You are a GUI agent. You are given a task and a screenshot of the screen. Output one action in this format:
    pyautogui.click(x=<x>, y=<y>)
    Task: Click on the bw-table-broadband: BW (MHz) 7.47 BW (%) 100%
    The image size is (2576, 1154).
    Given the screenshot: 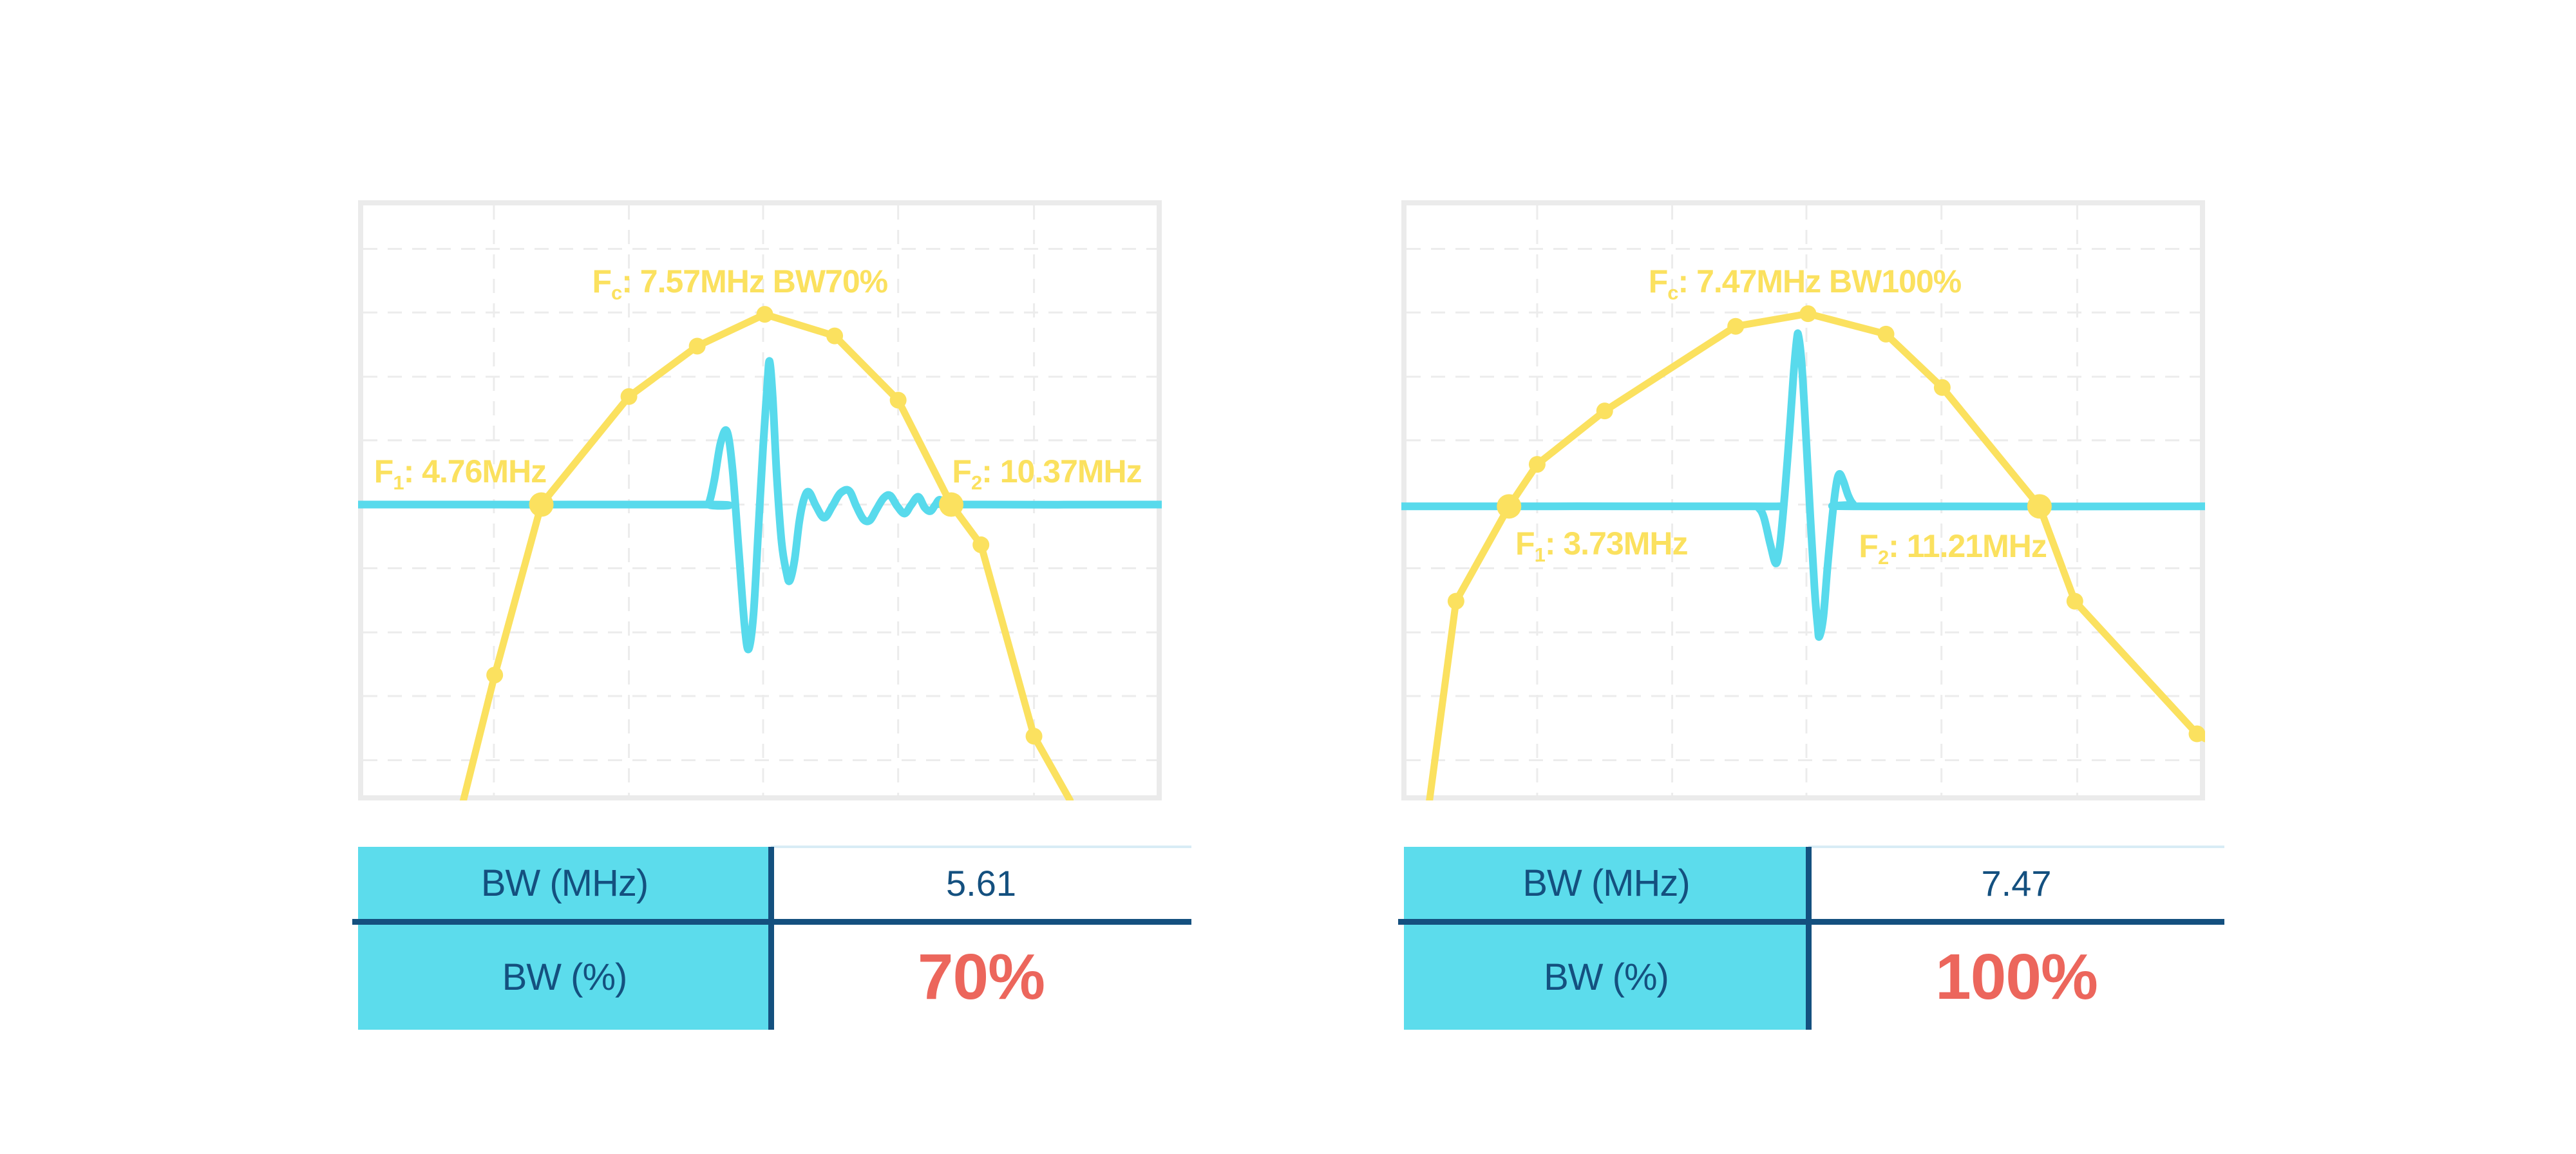 What is the action you would take?
    pyautogui.click(x=1811, y=940)
    